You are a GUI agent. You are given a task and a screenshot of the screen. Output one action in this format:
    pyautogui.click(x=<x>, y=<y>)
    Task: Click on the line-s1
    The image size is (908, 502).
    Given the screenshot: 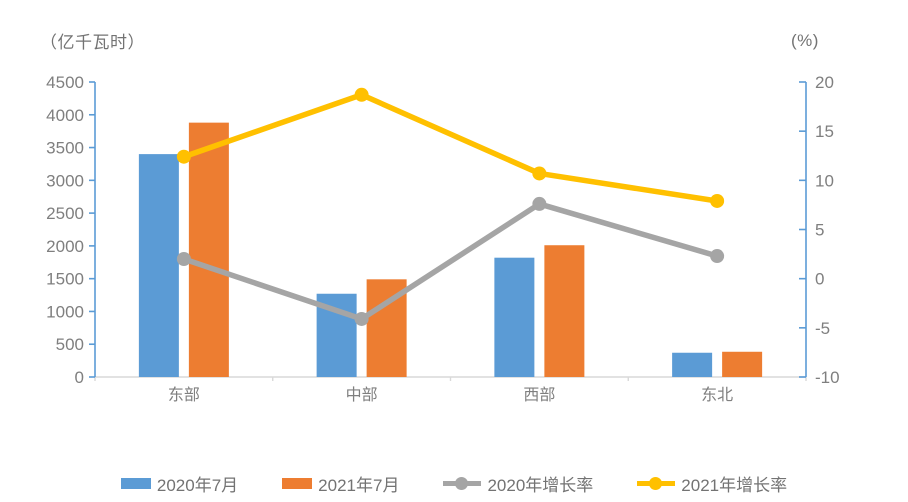 What is the action you would take?
    pyautogui.click(x=450, y=148)
    